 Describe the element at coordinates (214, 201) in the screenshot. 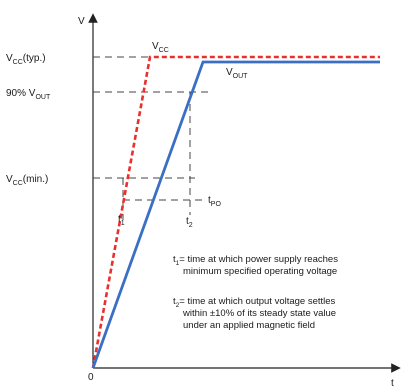

I see `tpo-label: tPO` at that location.